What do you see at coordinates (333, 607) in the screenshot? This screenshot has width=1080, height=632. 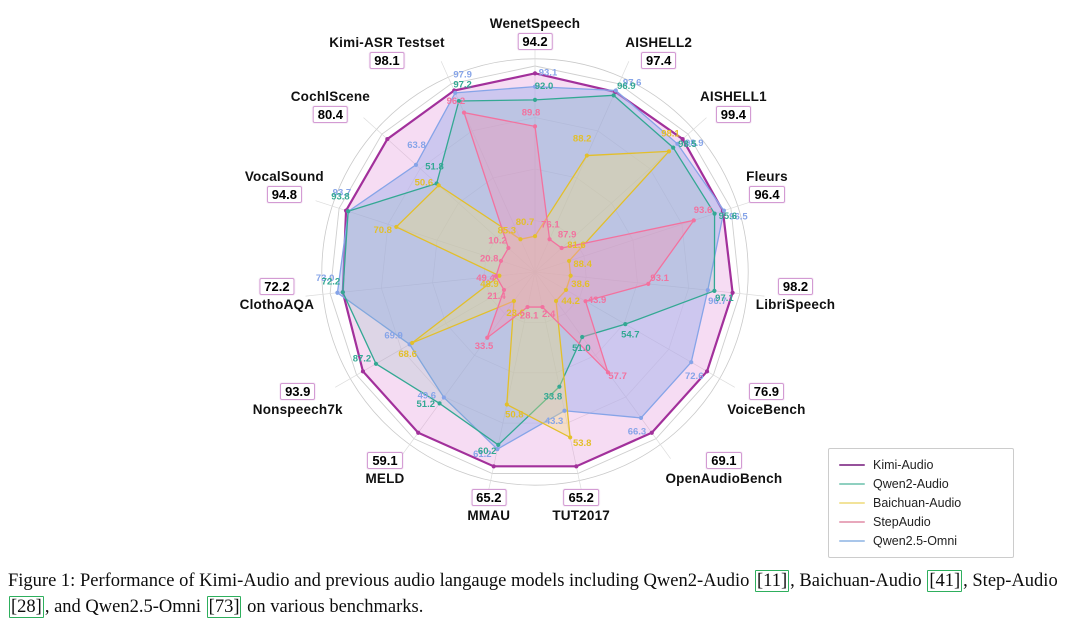 I see `caption-text: on various benchmarks.` at bounding box center [333, 607].